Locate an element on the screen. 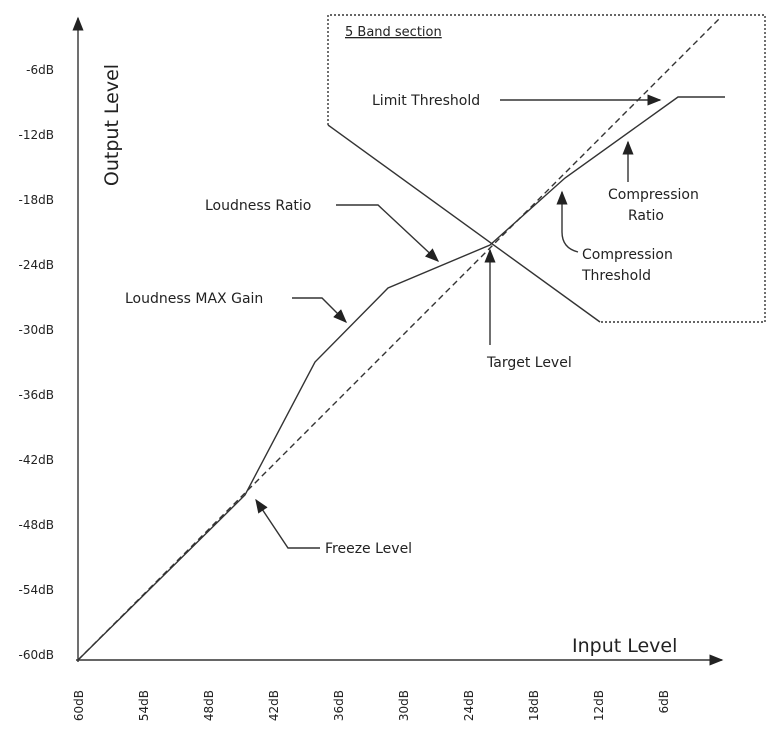 Image resolution: width=768 pixels, height=734 pixels. y-tick-label: -42dB is located at coordinates (36, 460).